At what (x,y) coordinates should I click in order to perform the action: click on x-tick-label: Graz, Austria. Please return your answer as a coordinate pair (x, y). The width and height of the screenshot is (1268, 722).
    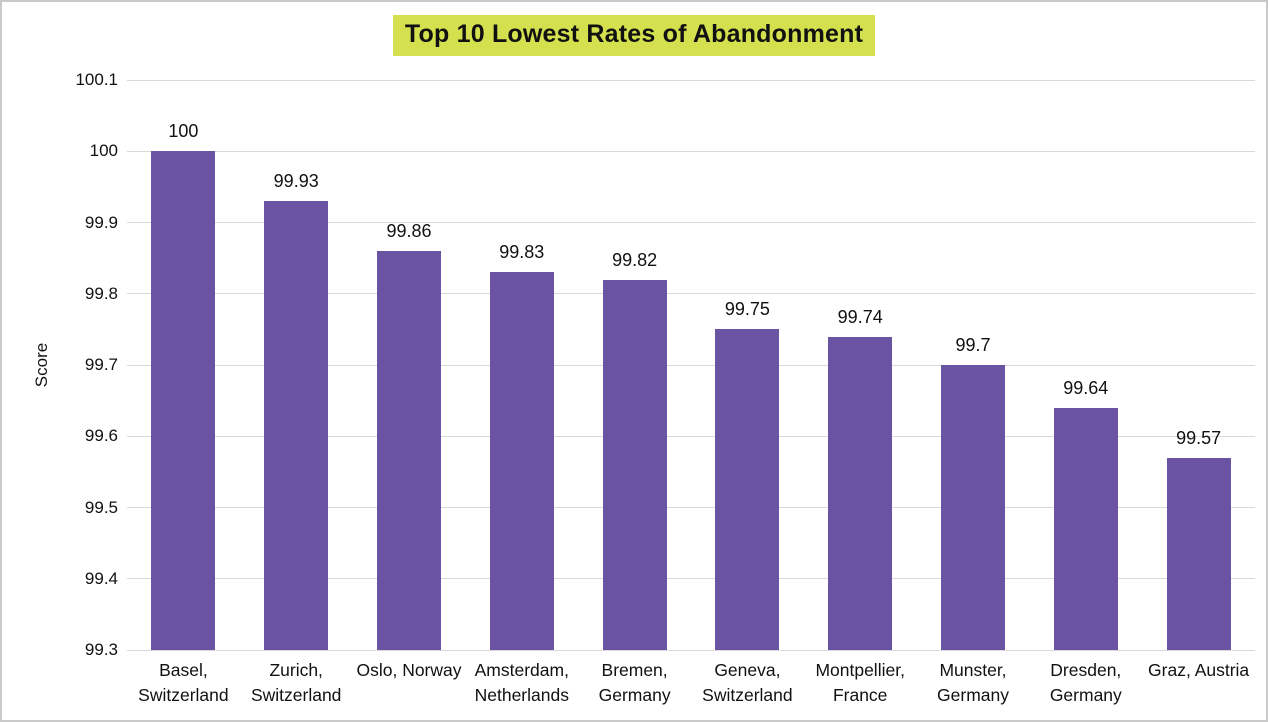
    Looking at the image, I should click on (1199, 670).